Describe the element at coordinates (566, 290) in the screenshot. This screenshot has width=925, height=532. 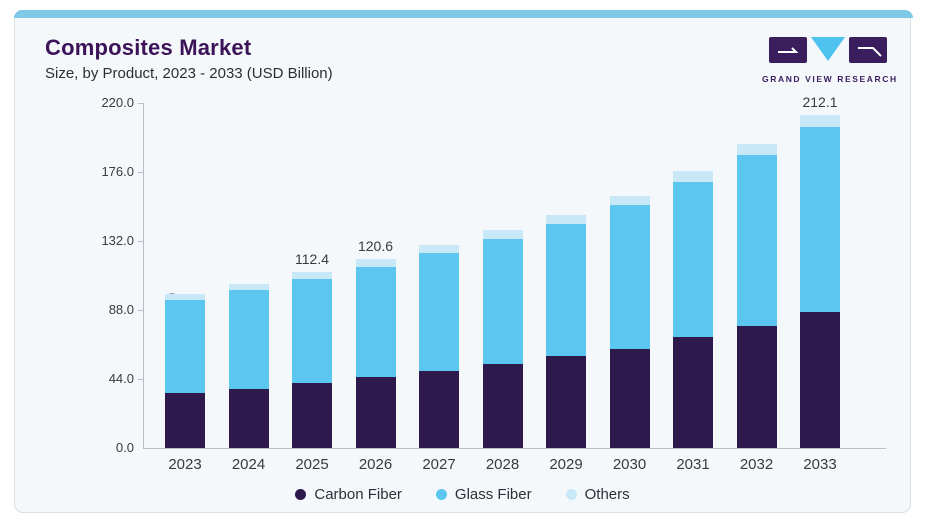
I see `bar-segment-glass-fiber-2029` at that location.